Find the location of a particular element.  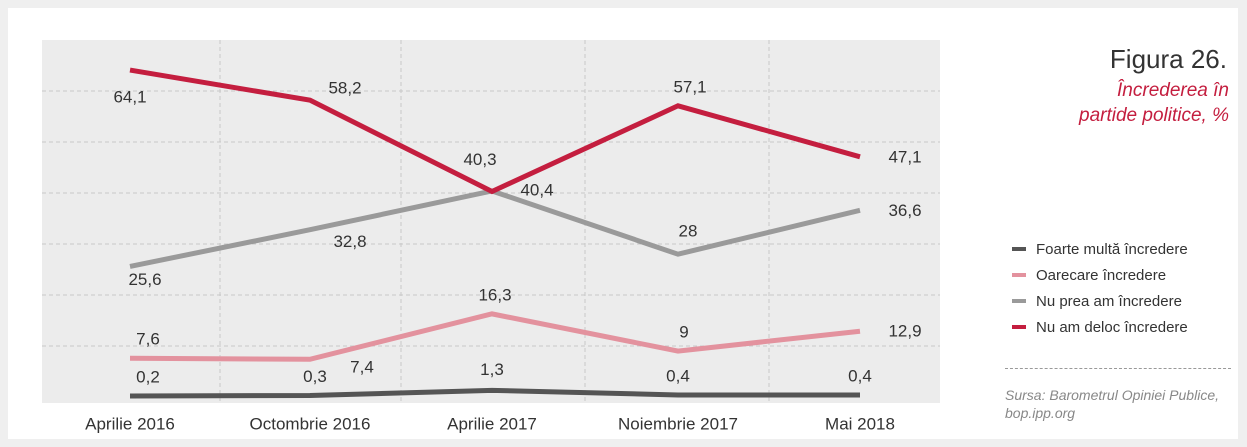

data-label: 16,3 is located at coordinates (494, 294).